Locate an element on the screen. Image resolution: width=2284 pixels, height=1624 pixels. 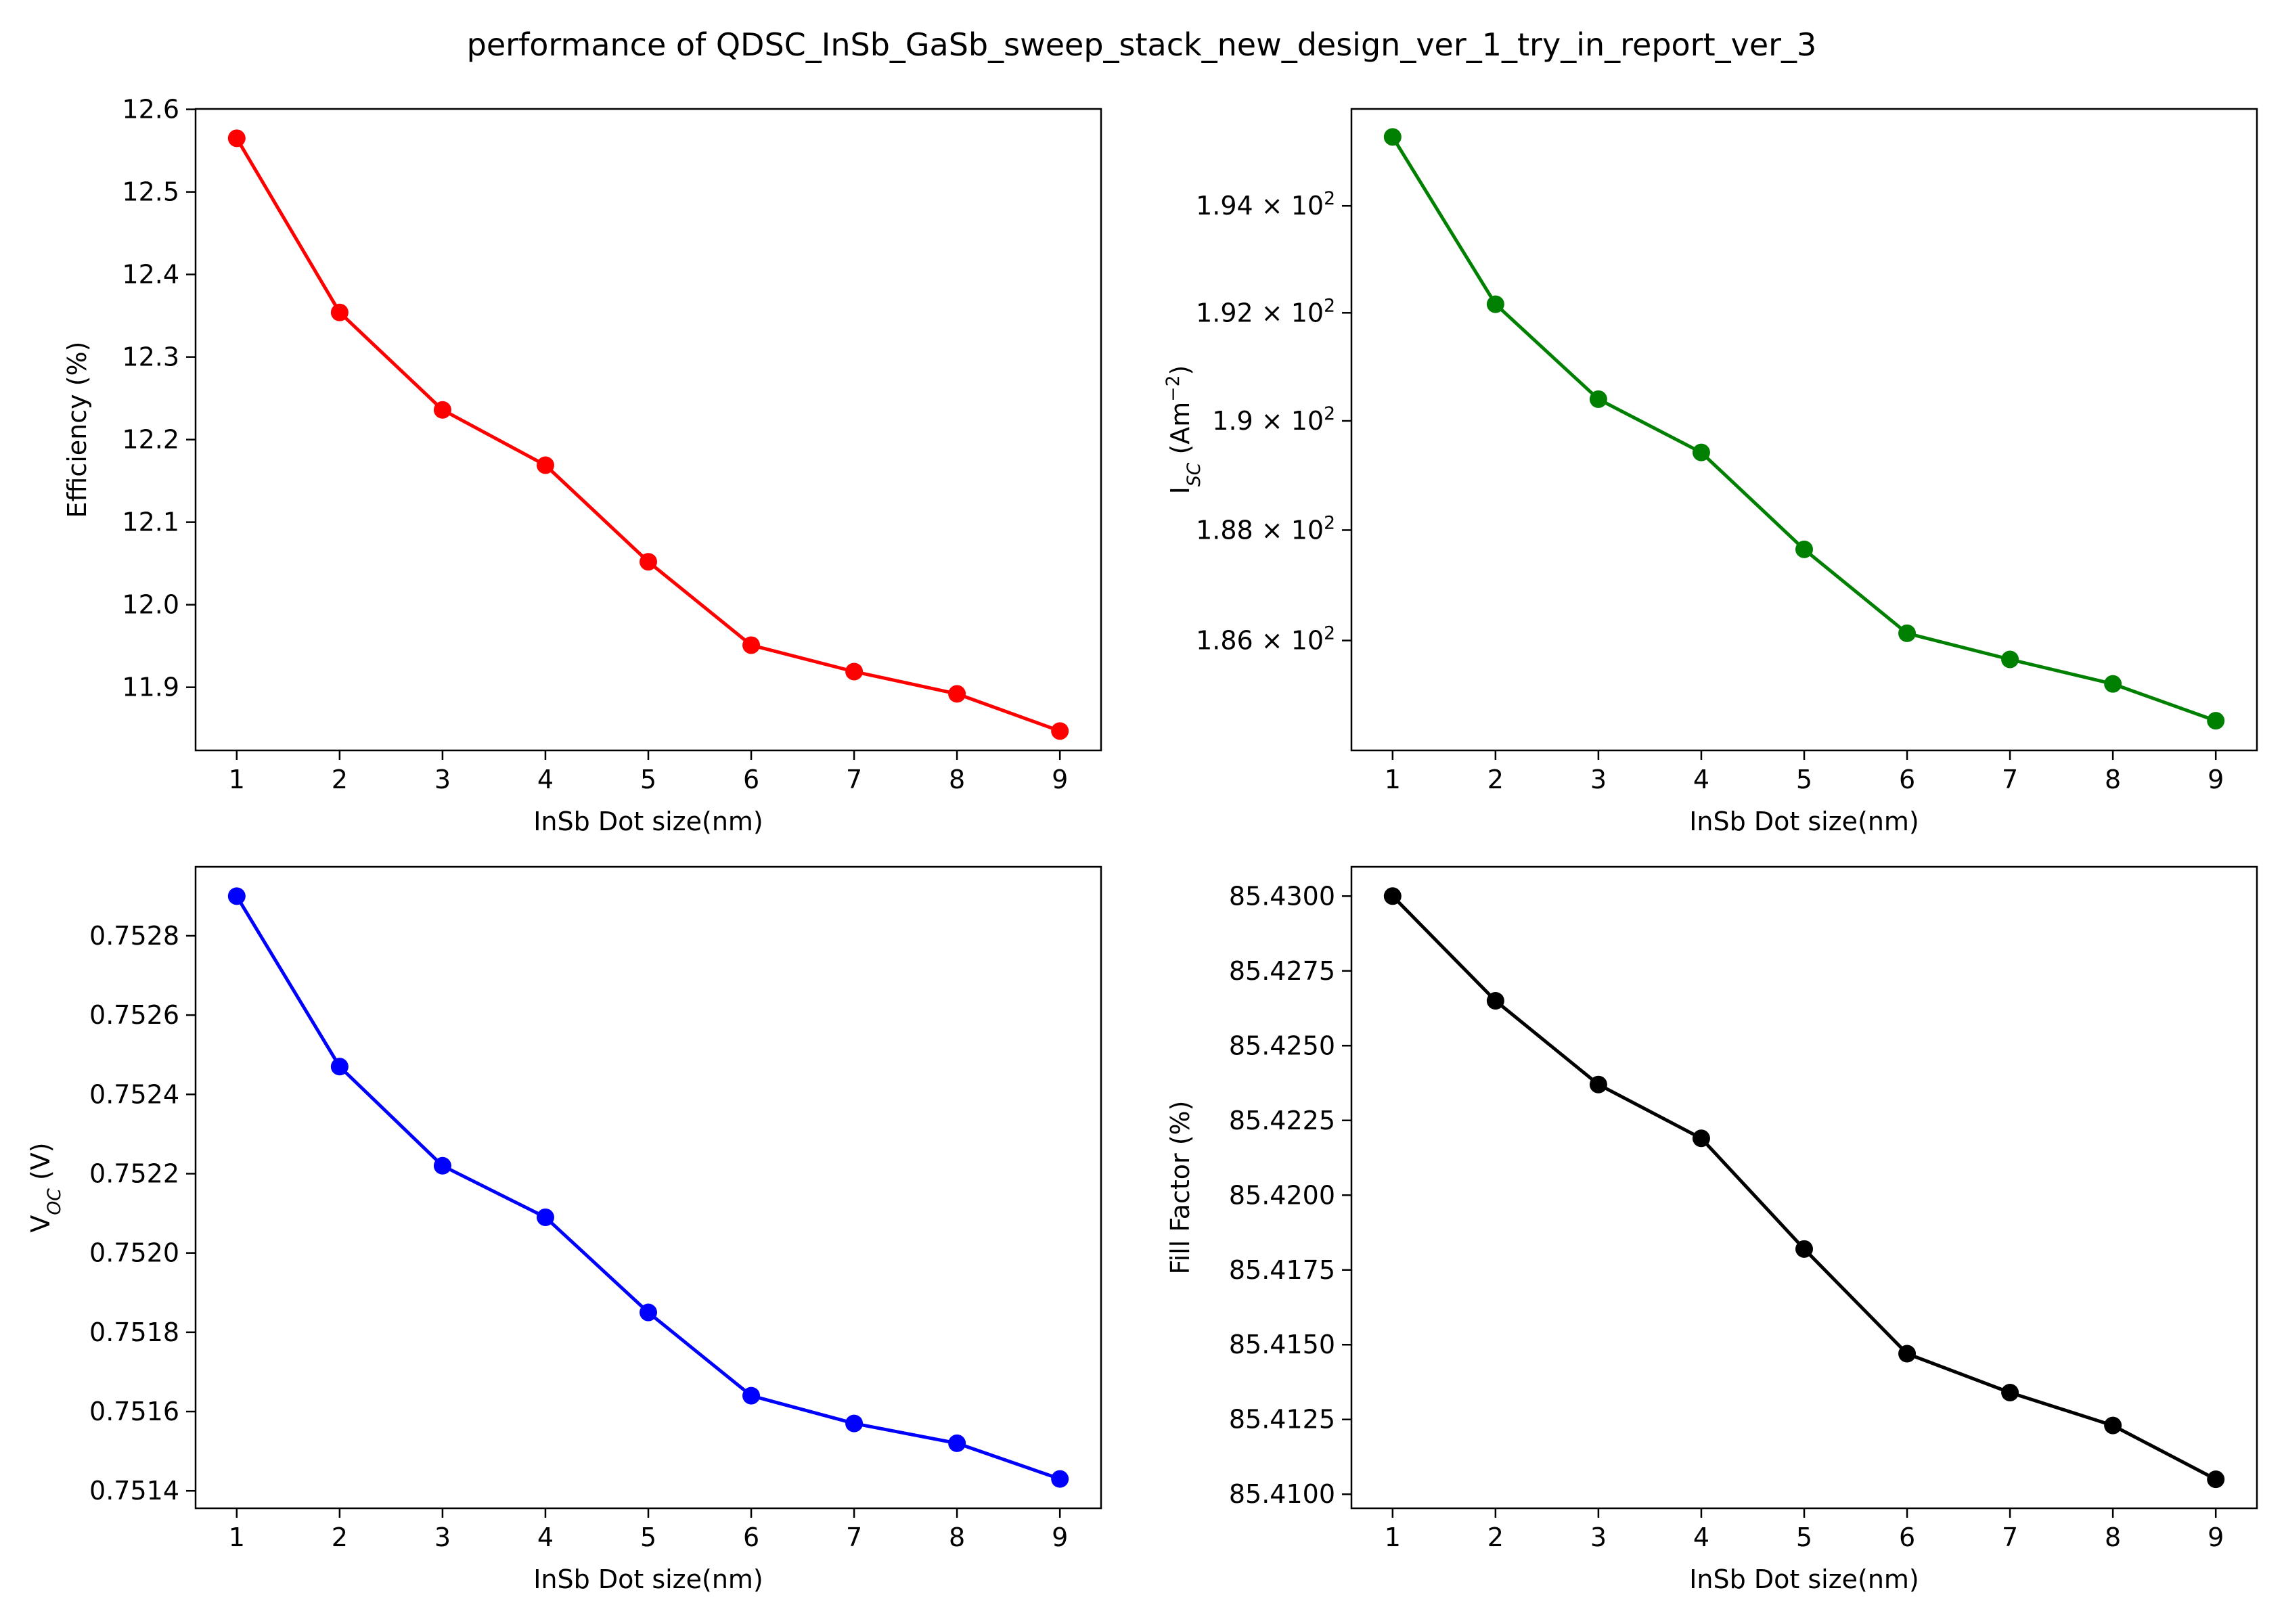
y-tick-label: 85.4225 is located at coordinates (1282, 1120).